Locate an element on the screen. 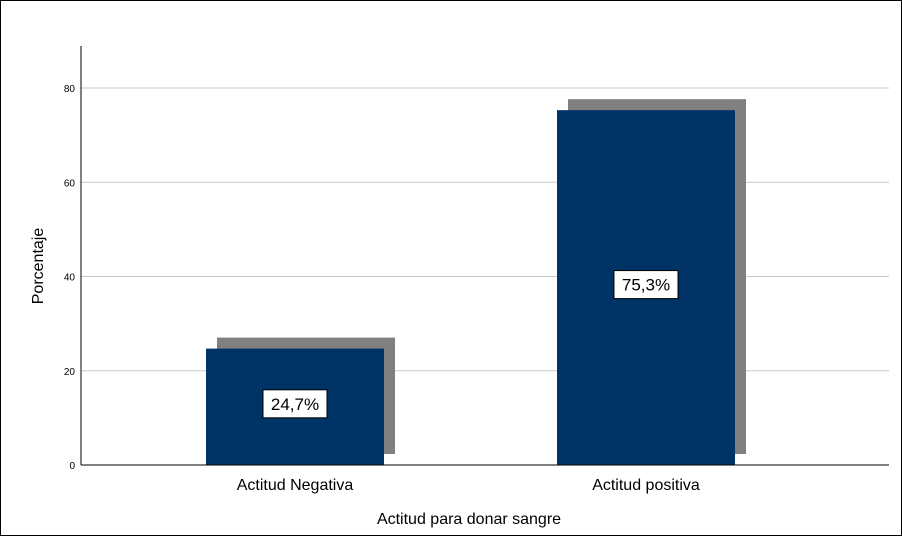 This screenshot has height=536, width=902. data-label: 24,7% is located at coordinates (295, 404).